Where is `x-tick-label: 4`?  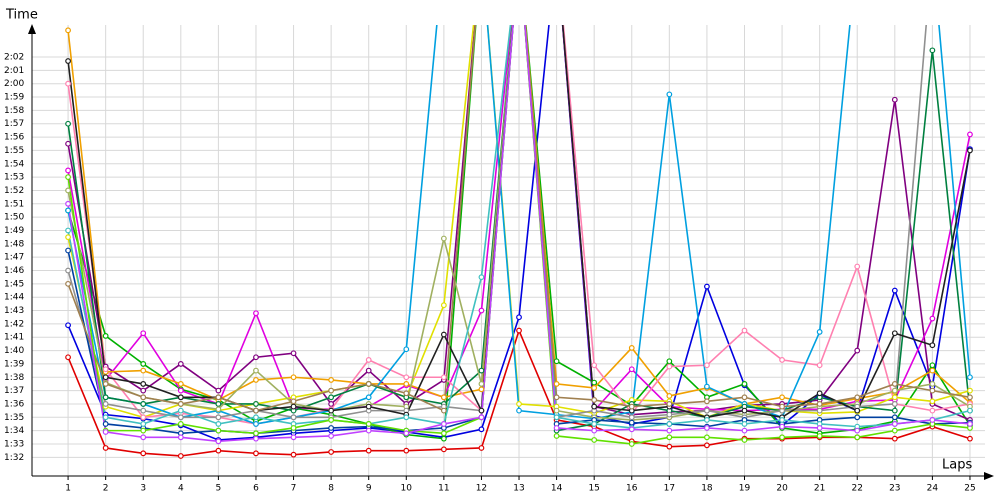 x-tick-label: 4 is located at coordinates (181, 489).